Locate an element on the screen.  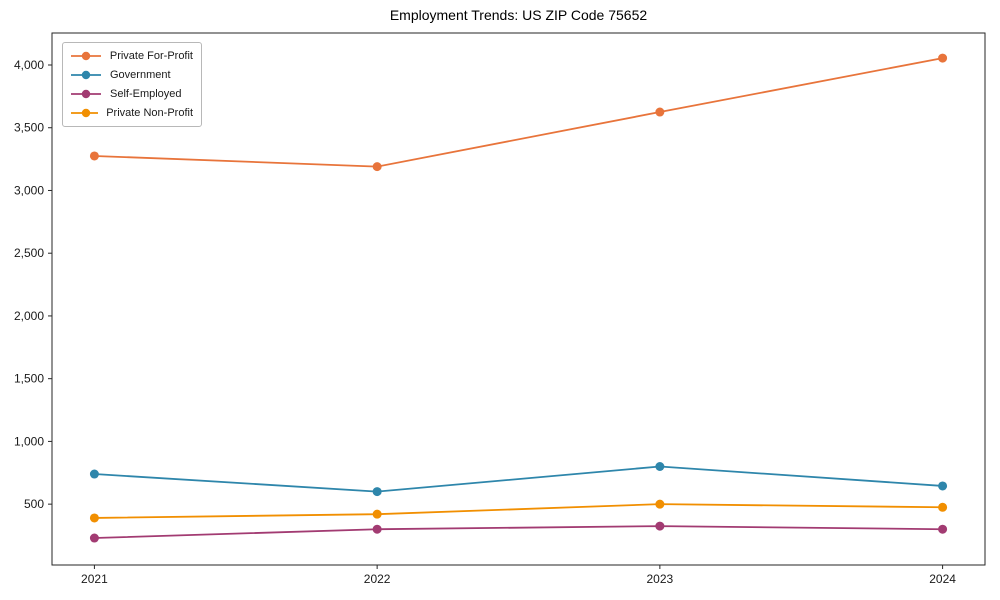
legend-item-private-non-profit: Private Non-Profit is located at coordinates (131, 113).